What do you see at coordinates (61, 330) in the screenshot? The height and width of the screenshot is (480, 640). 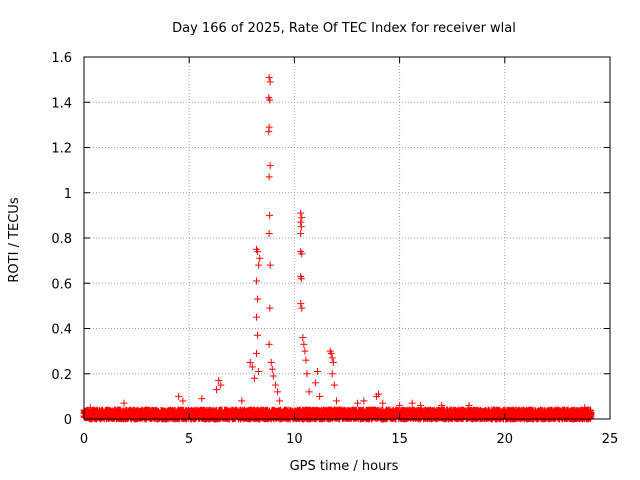 I see `y-tick-label: 0.4` at bounding box center [61, 330].